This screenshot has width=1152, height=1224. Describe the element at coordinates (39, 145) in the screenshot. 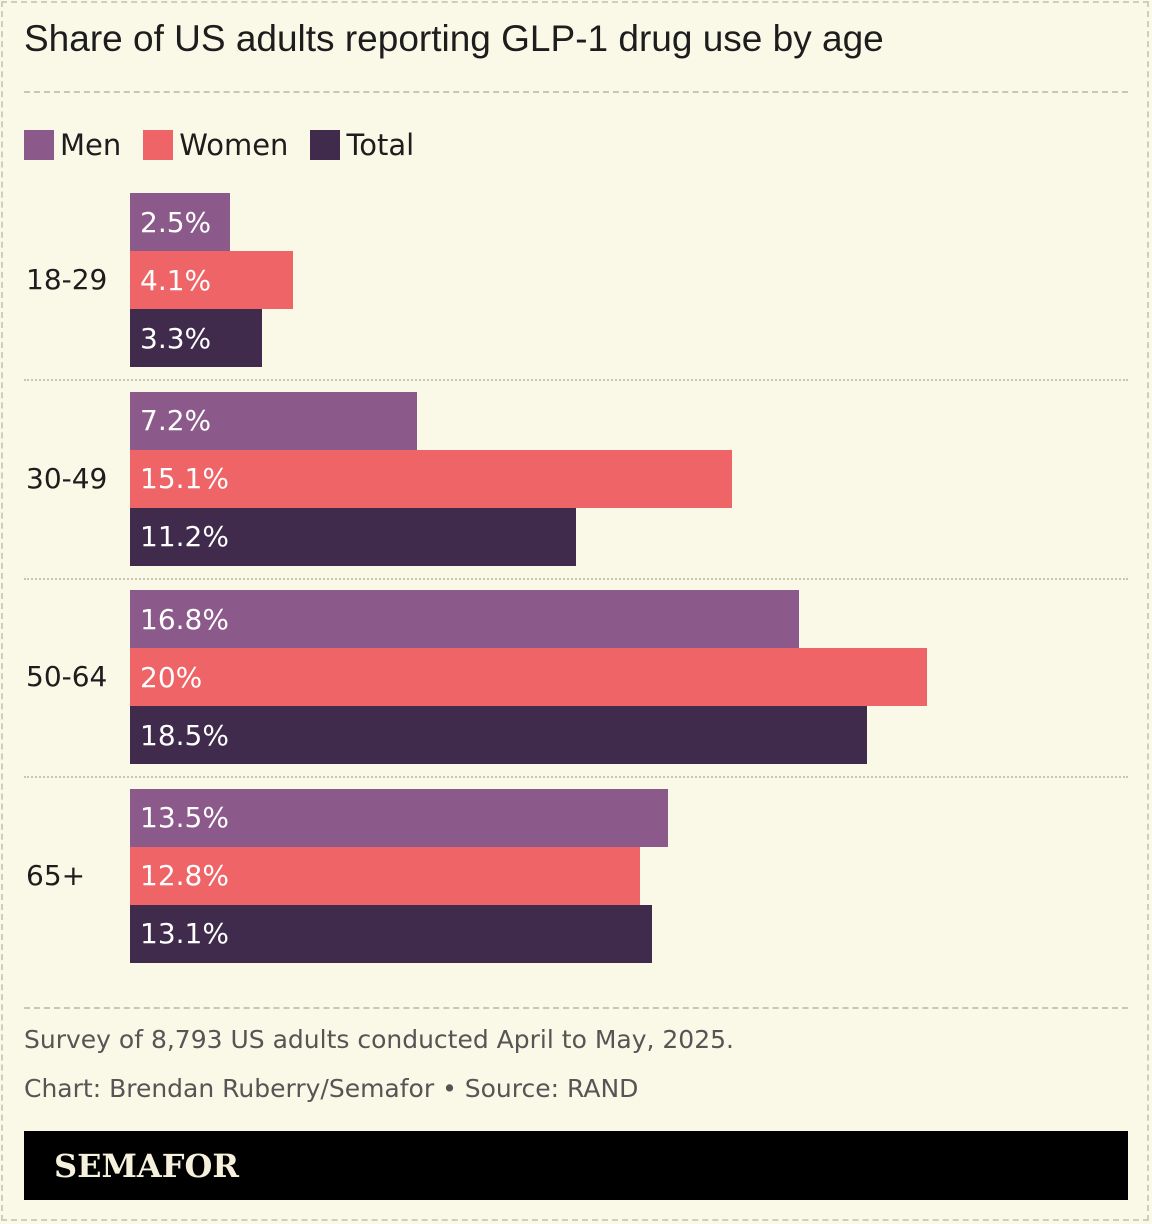

I see `legend-swatch-men` at that location.